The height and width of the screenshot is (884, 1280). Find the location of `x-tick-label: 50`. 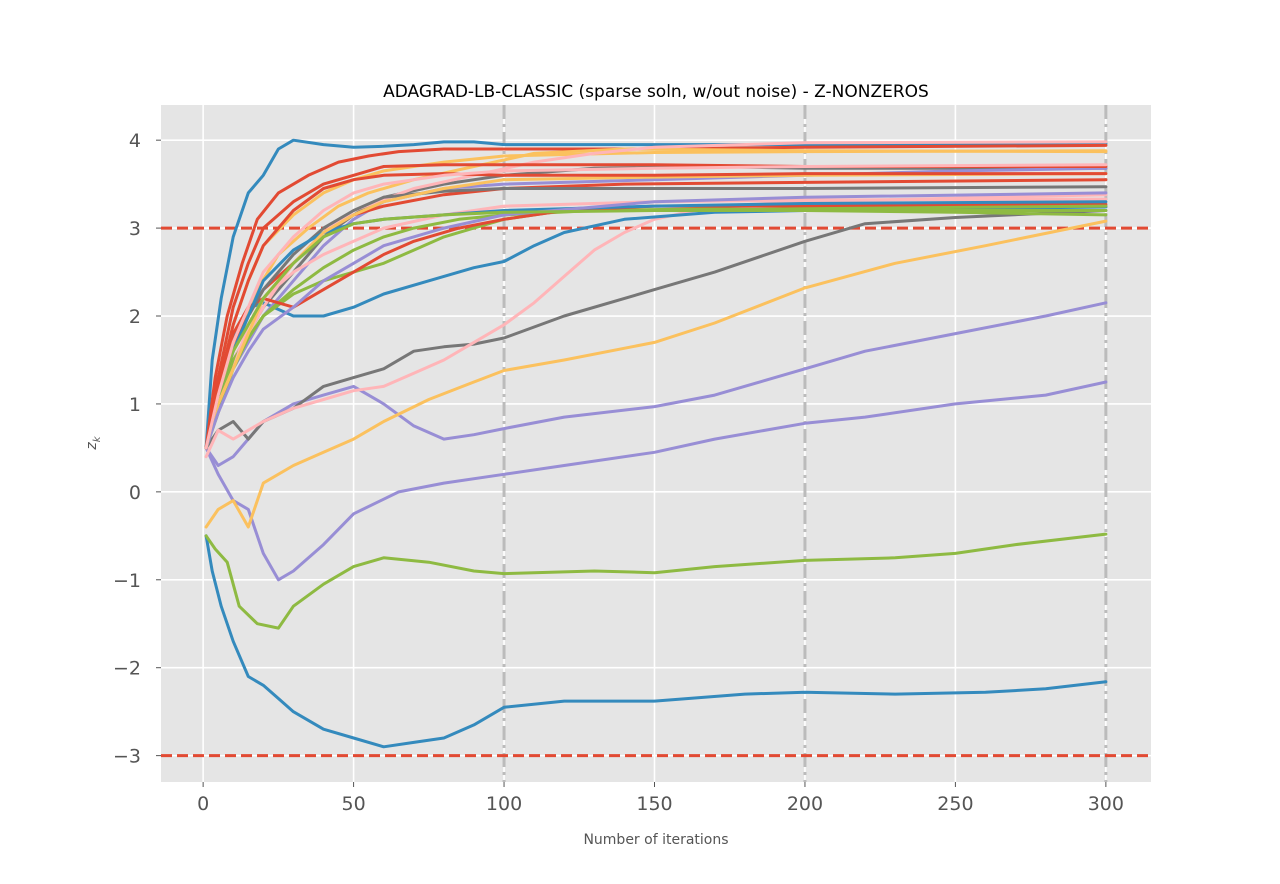

x-tick-label: 50 is located at coordinates (353, 804).